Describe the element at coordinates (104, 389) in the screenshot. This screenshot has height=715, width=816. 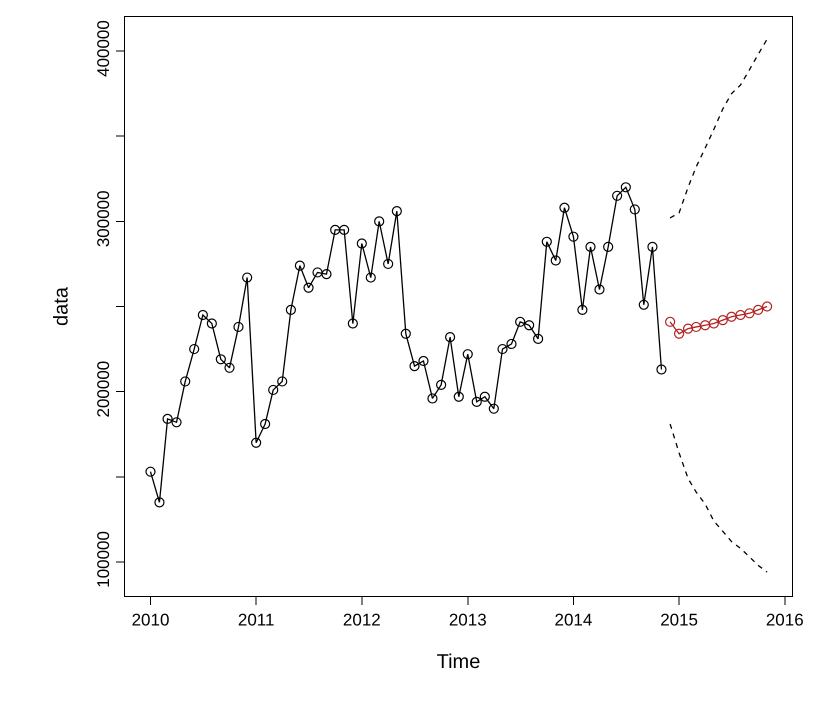
I see `y-tick-label: 200000` at that location.